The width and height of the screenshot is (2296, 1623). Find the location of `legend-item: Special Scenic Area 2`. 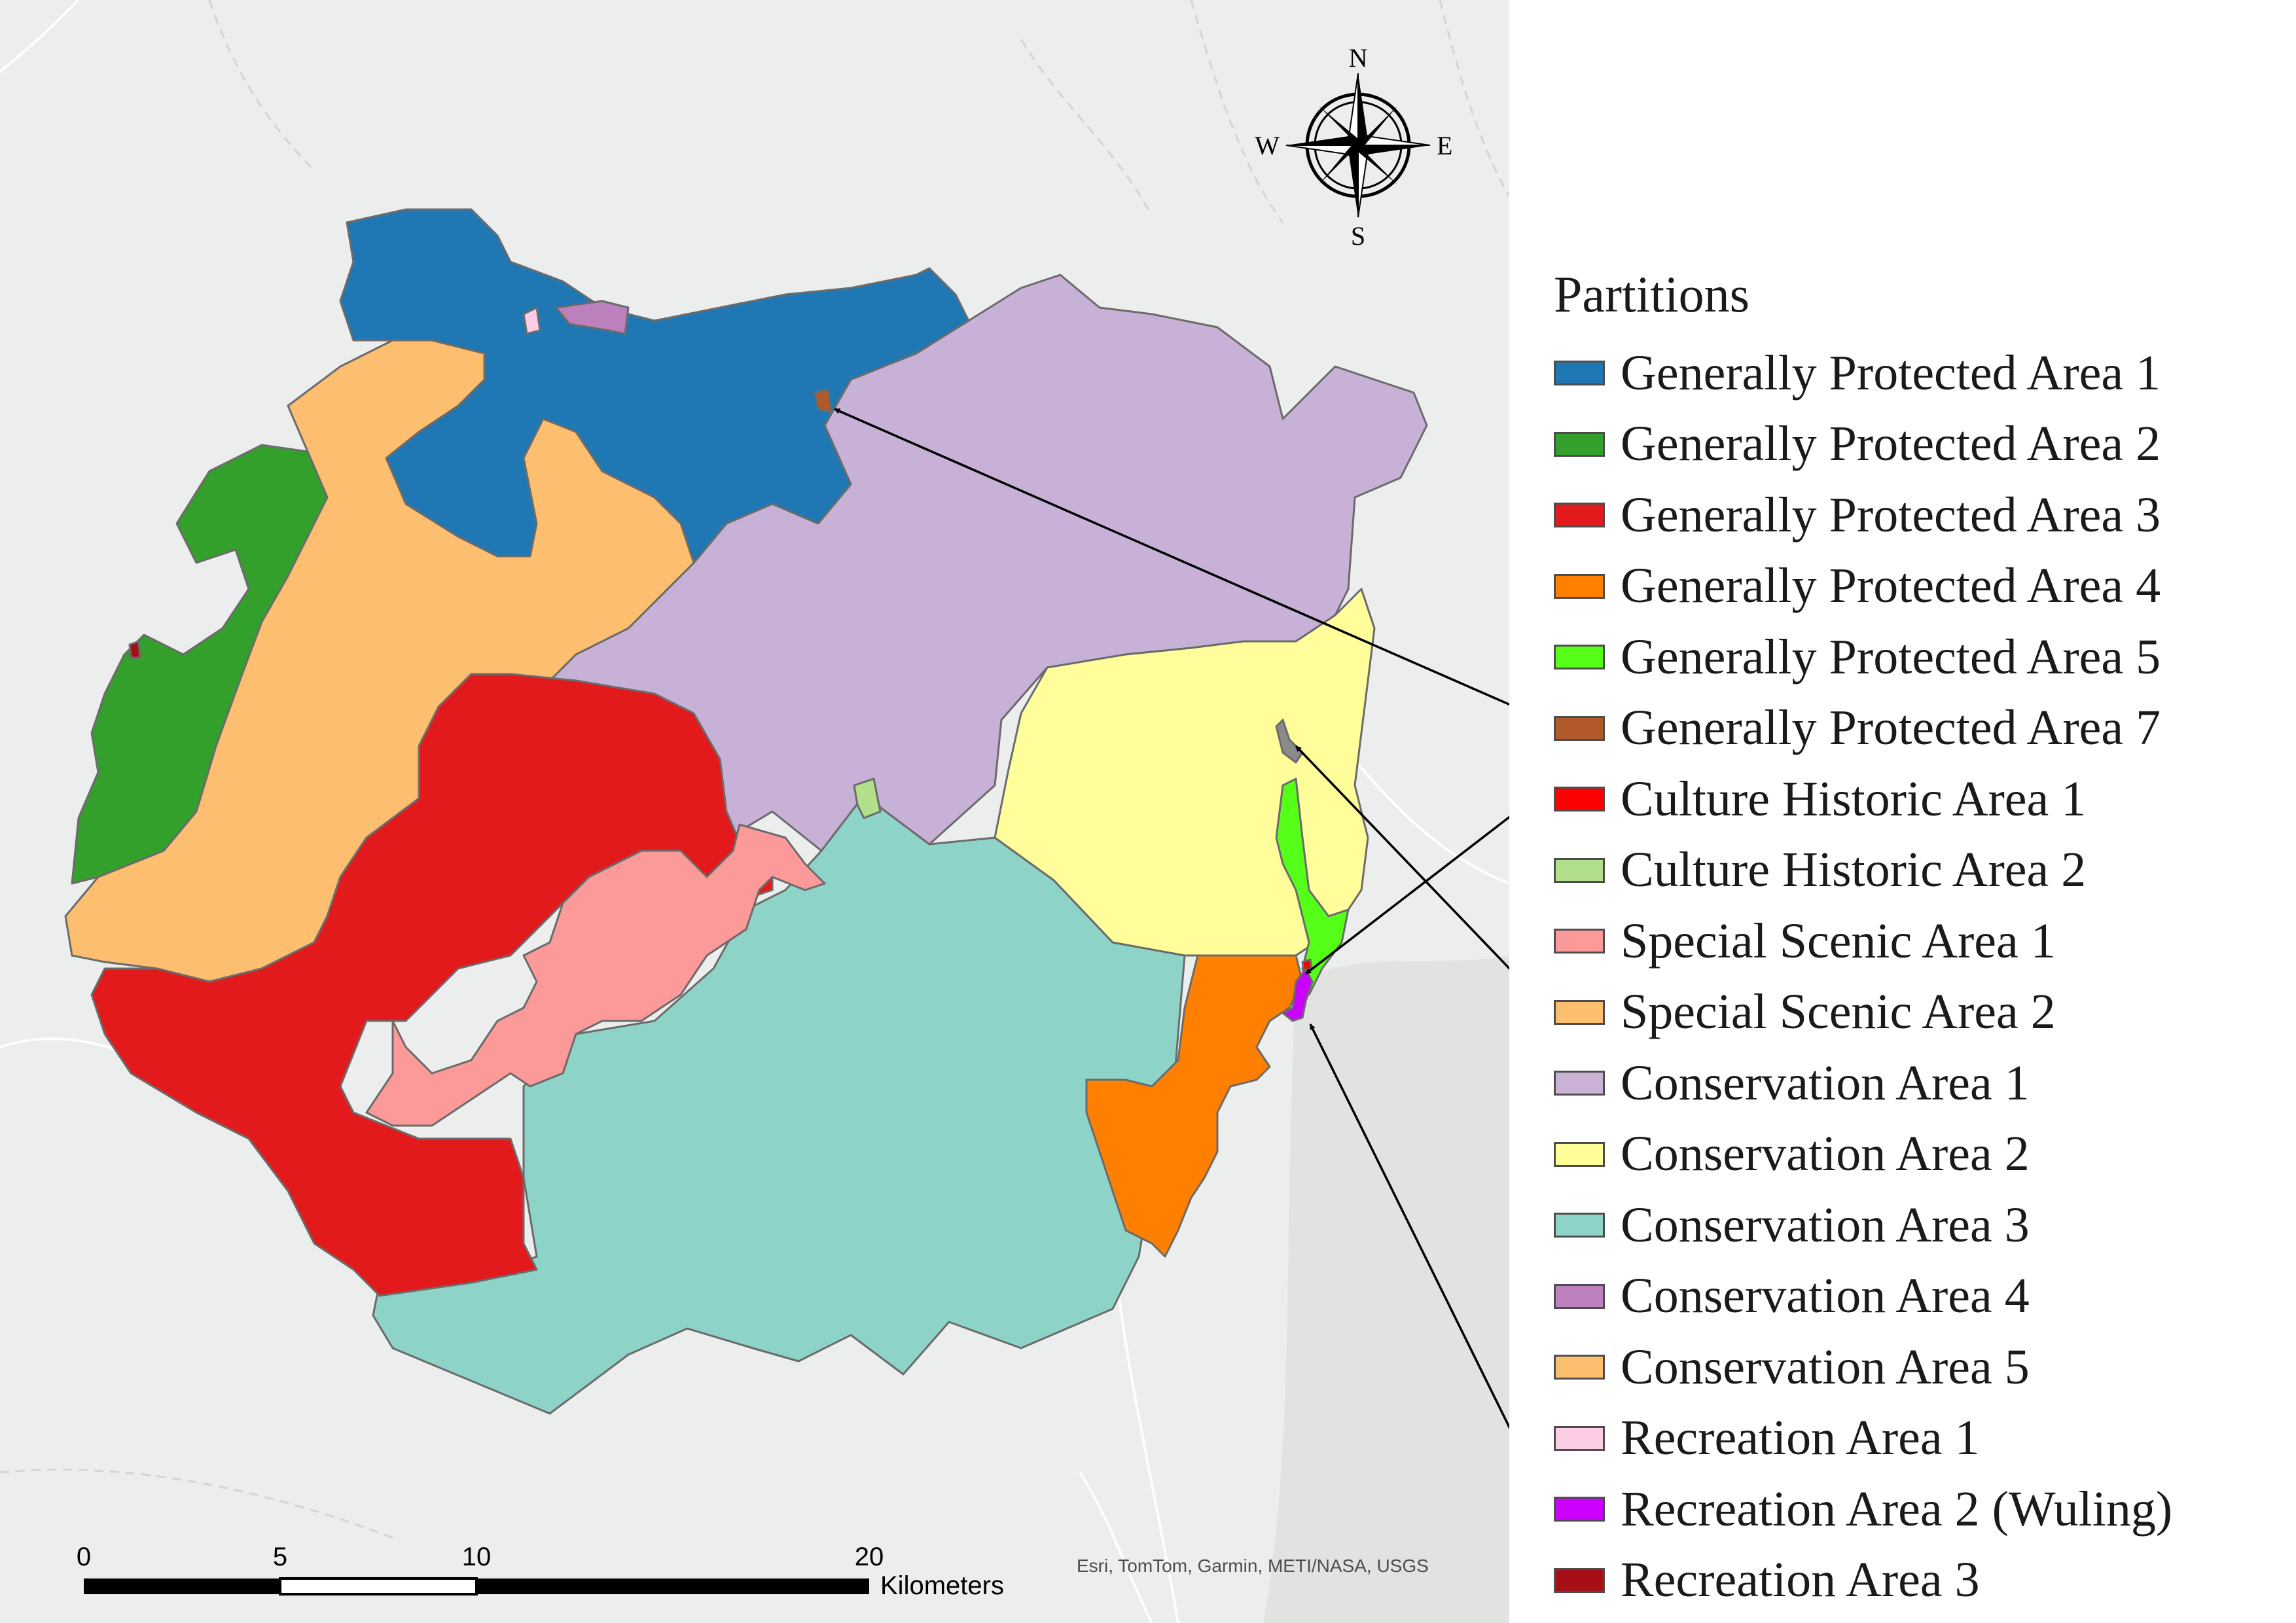

legend-item: Special Scenic Area 2 is located at coordinates (1805, 1013).